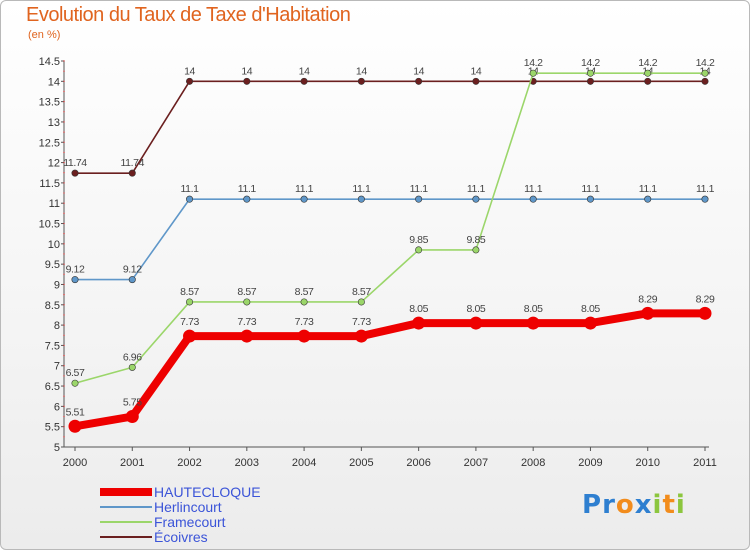  What do you see at coordinates (75, 412) in the screenshot?
I see `data-label-hautecloque: 5.51` at bounding box center [75, 412].